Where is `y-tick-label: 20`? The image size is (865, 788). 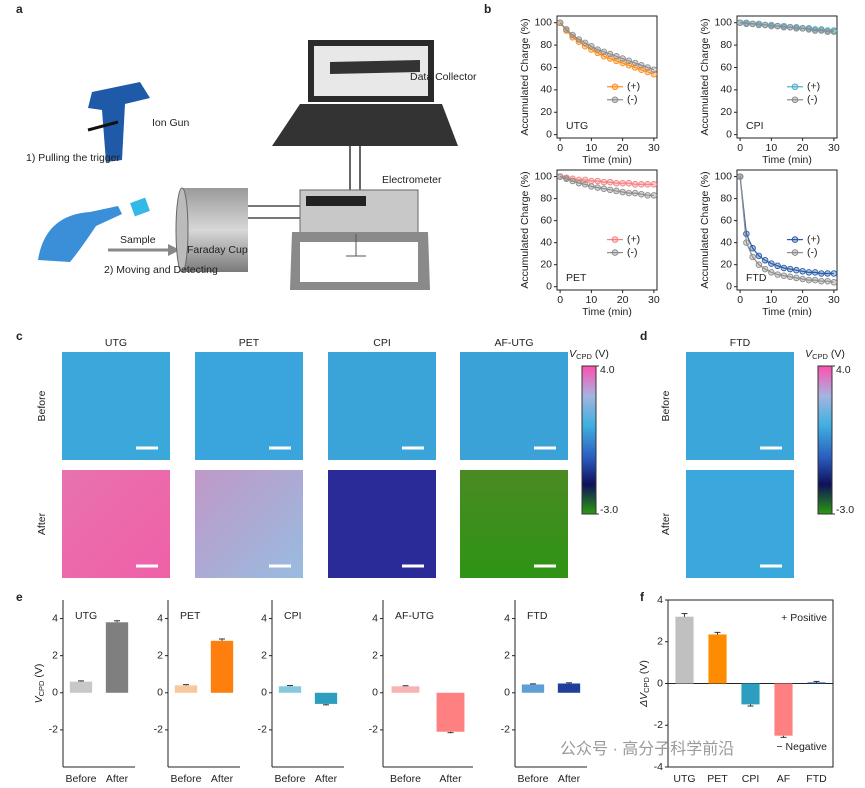
y-tick-label: 20 is located at coordinates (726, 112).